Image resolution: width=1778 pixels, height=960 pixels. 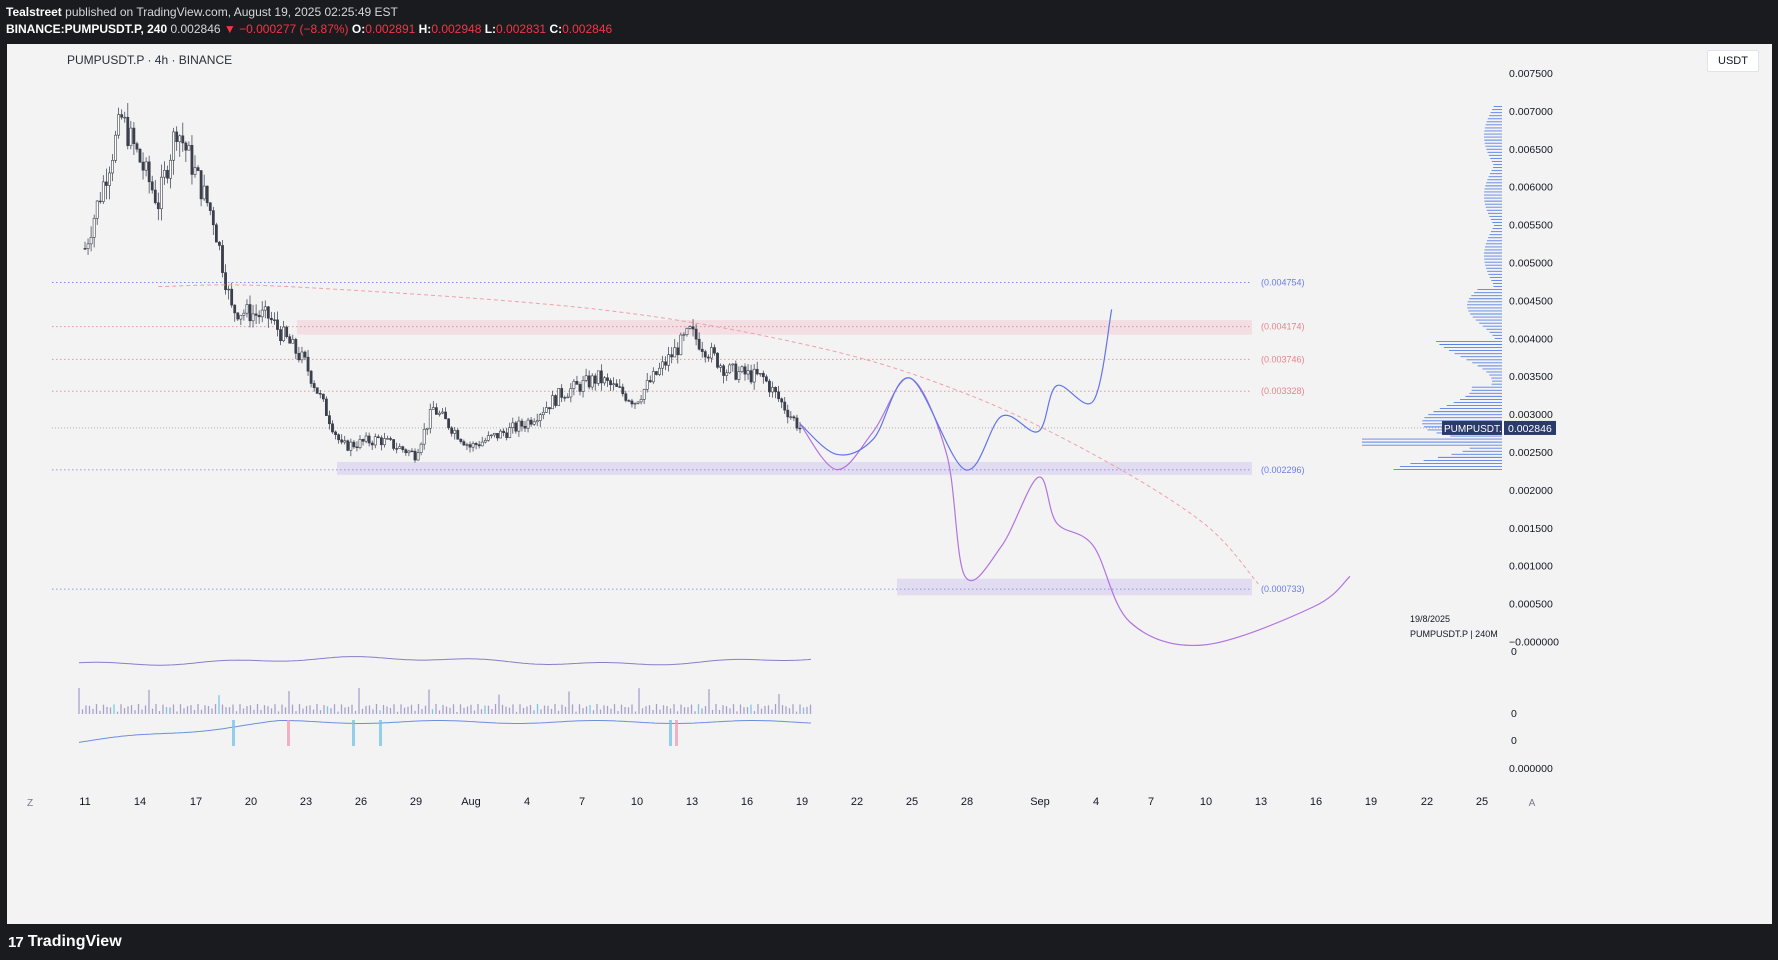 What do you see at coordinates (1514, 652) in the screenshot?
I see `y-axis-tick-lower: 0` at bounding box center [1514, 652].